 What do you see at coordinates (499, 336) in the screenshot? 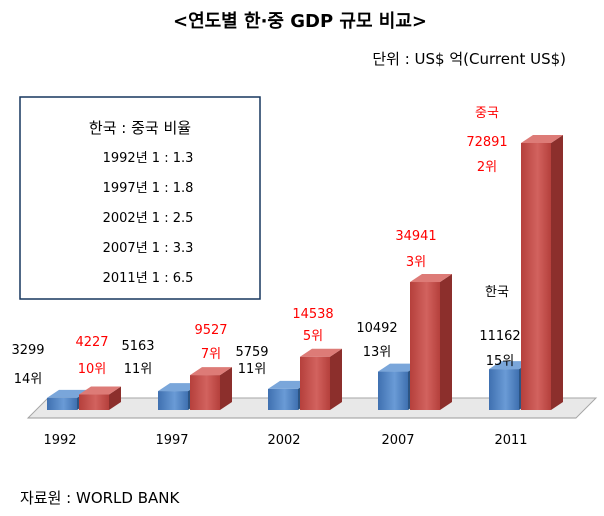
I see `korea-value-label-2011: 11162` at bounding box center [499, 336].